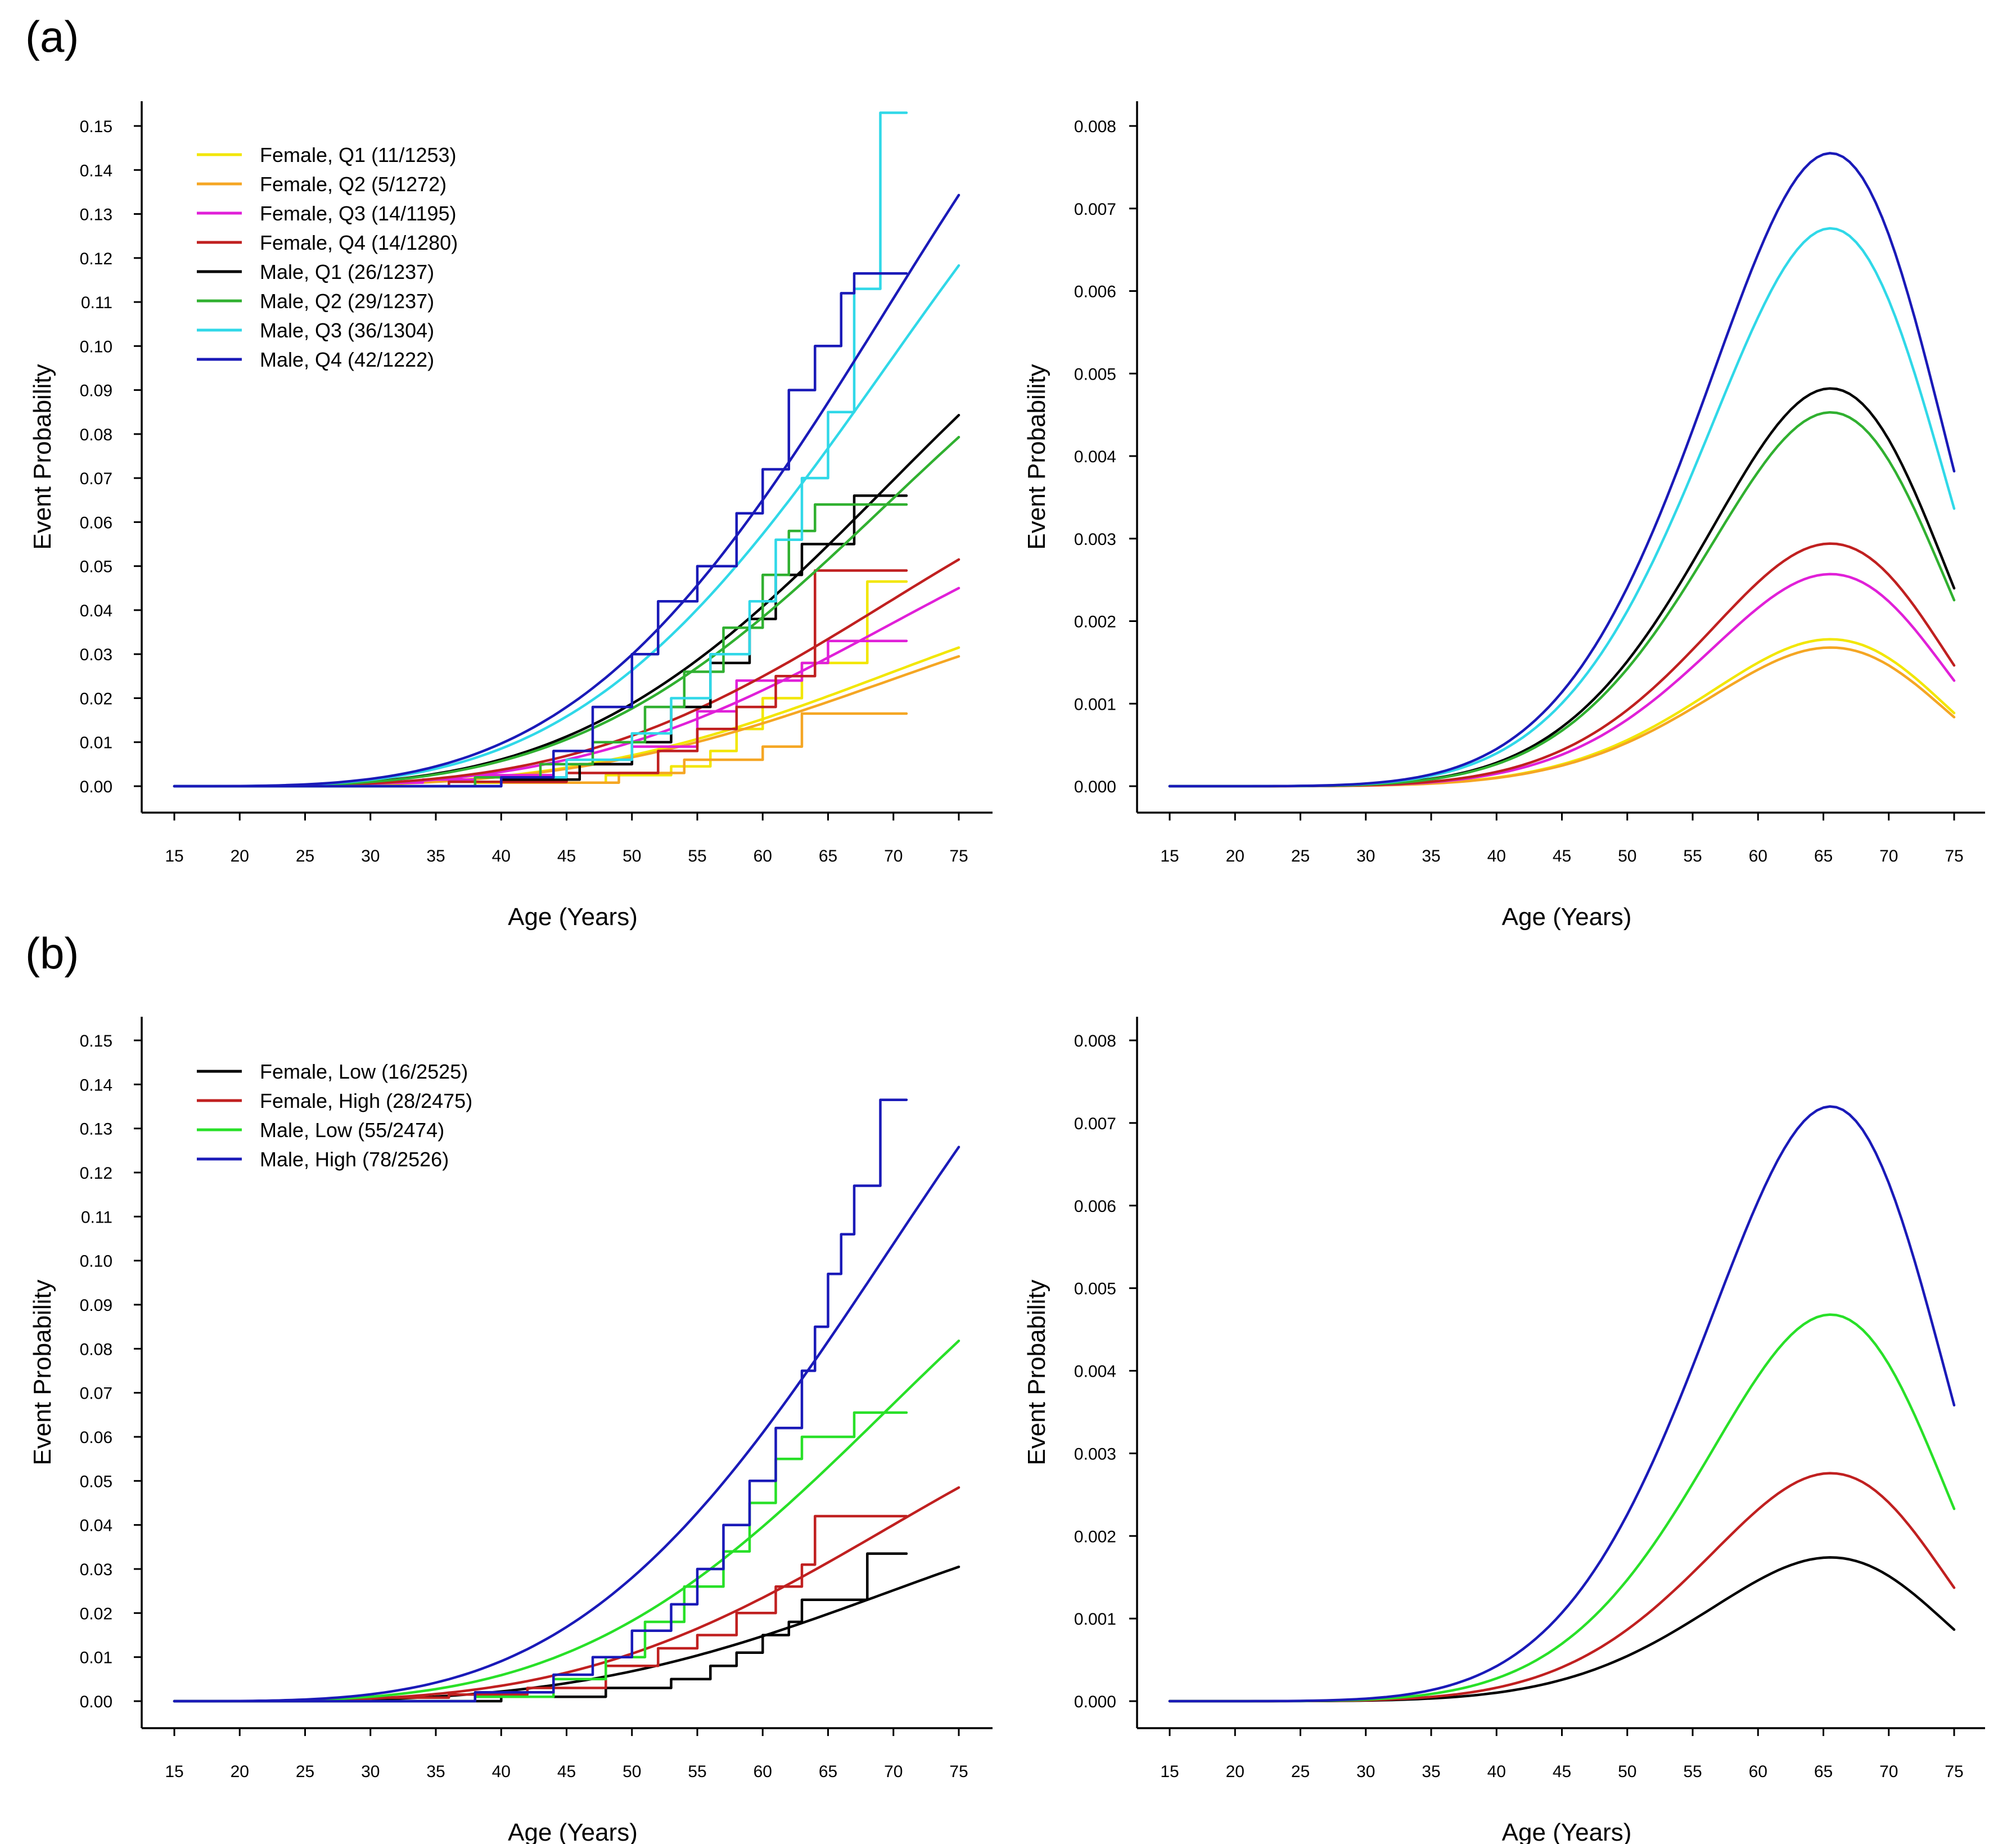 Image resolution: width=2016 pixels, height=1844 pixels. Describe the element at coordinates (359, 242) in the screenshot. I see `legend-entry: Female, Q4 (14/1280)` at that location.